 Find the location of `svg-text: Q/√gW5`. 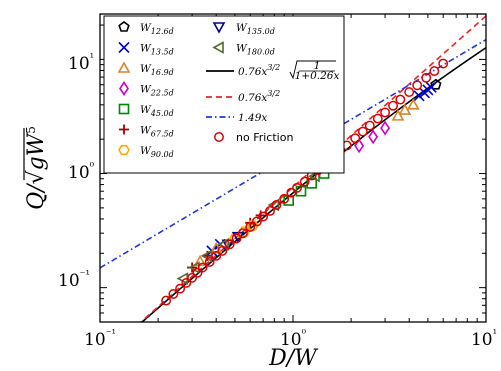

svg-text: Q/√gW5 is located at coordinates (36, 168).